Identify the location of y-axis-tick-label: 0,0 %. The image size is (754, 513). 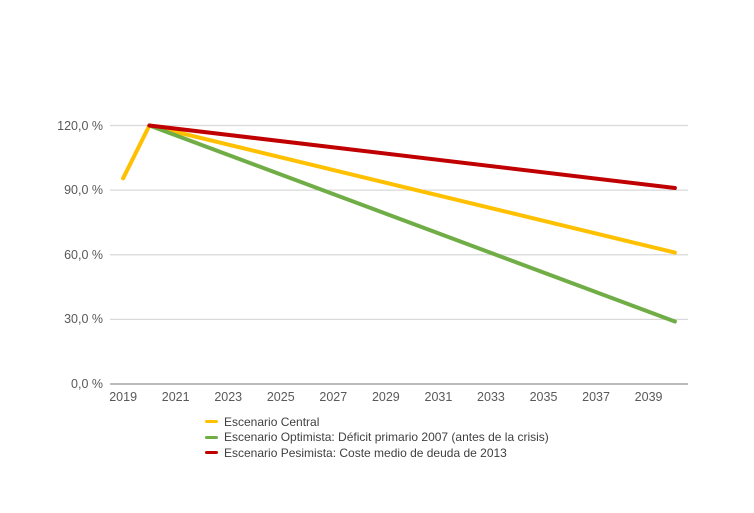
(87, 384).